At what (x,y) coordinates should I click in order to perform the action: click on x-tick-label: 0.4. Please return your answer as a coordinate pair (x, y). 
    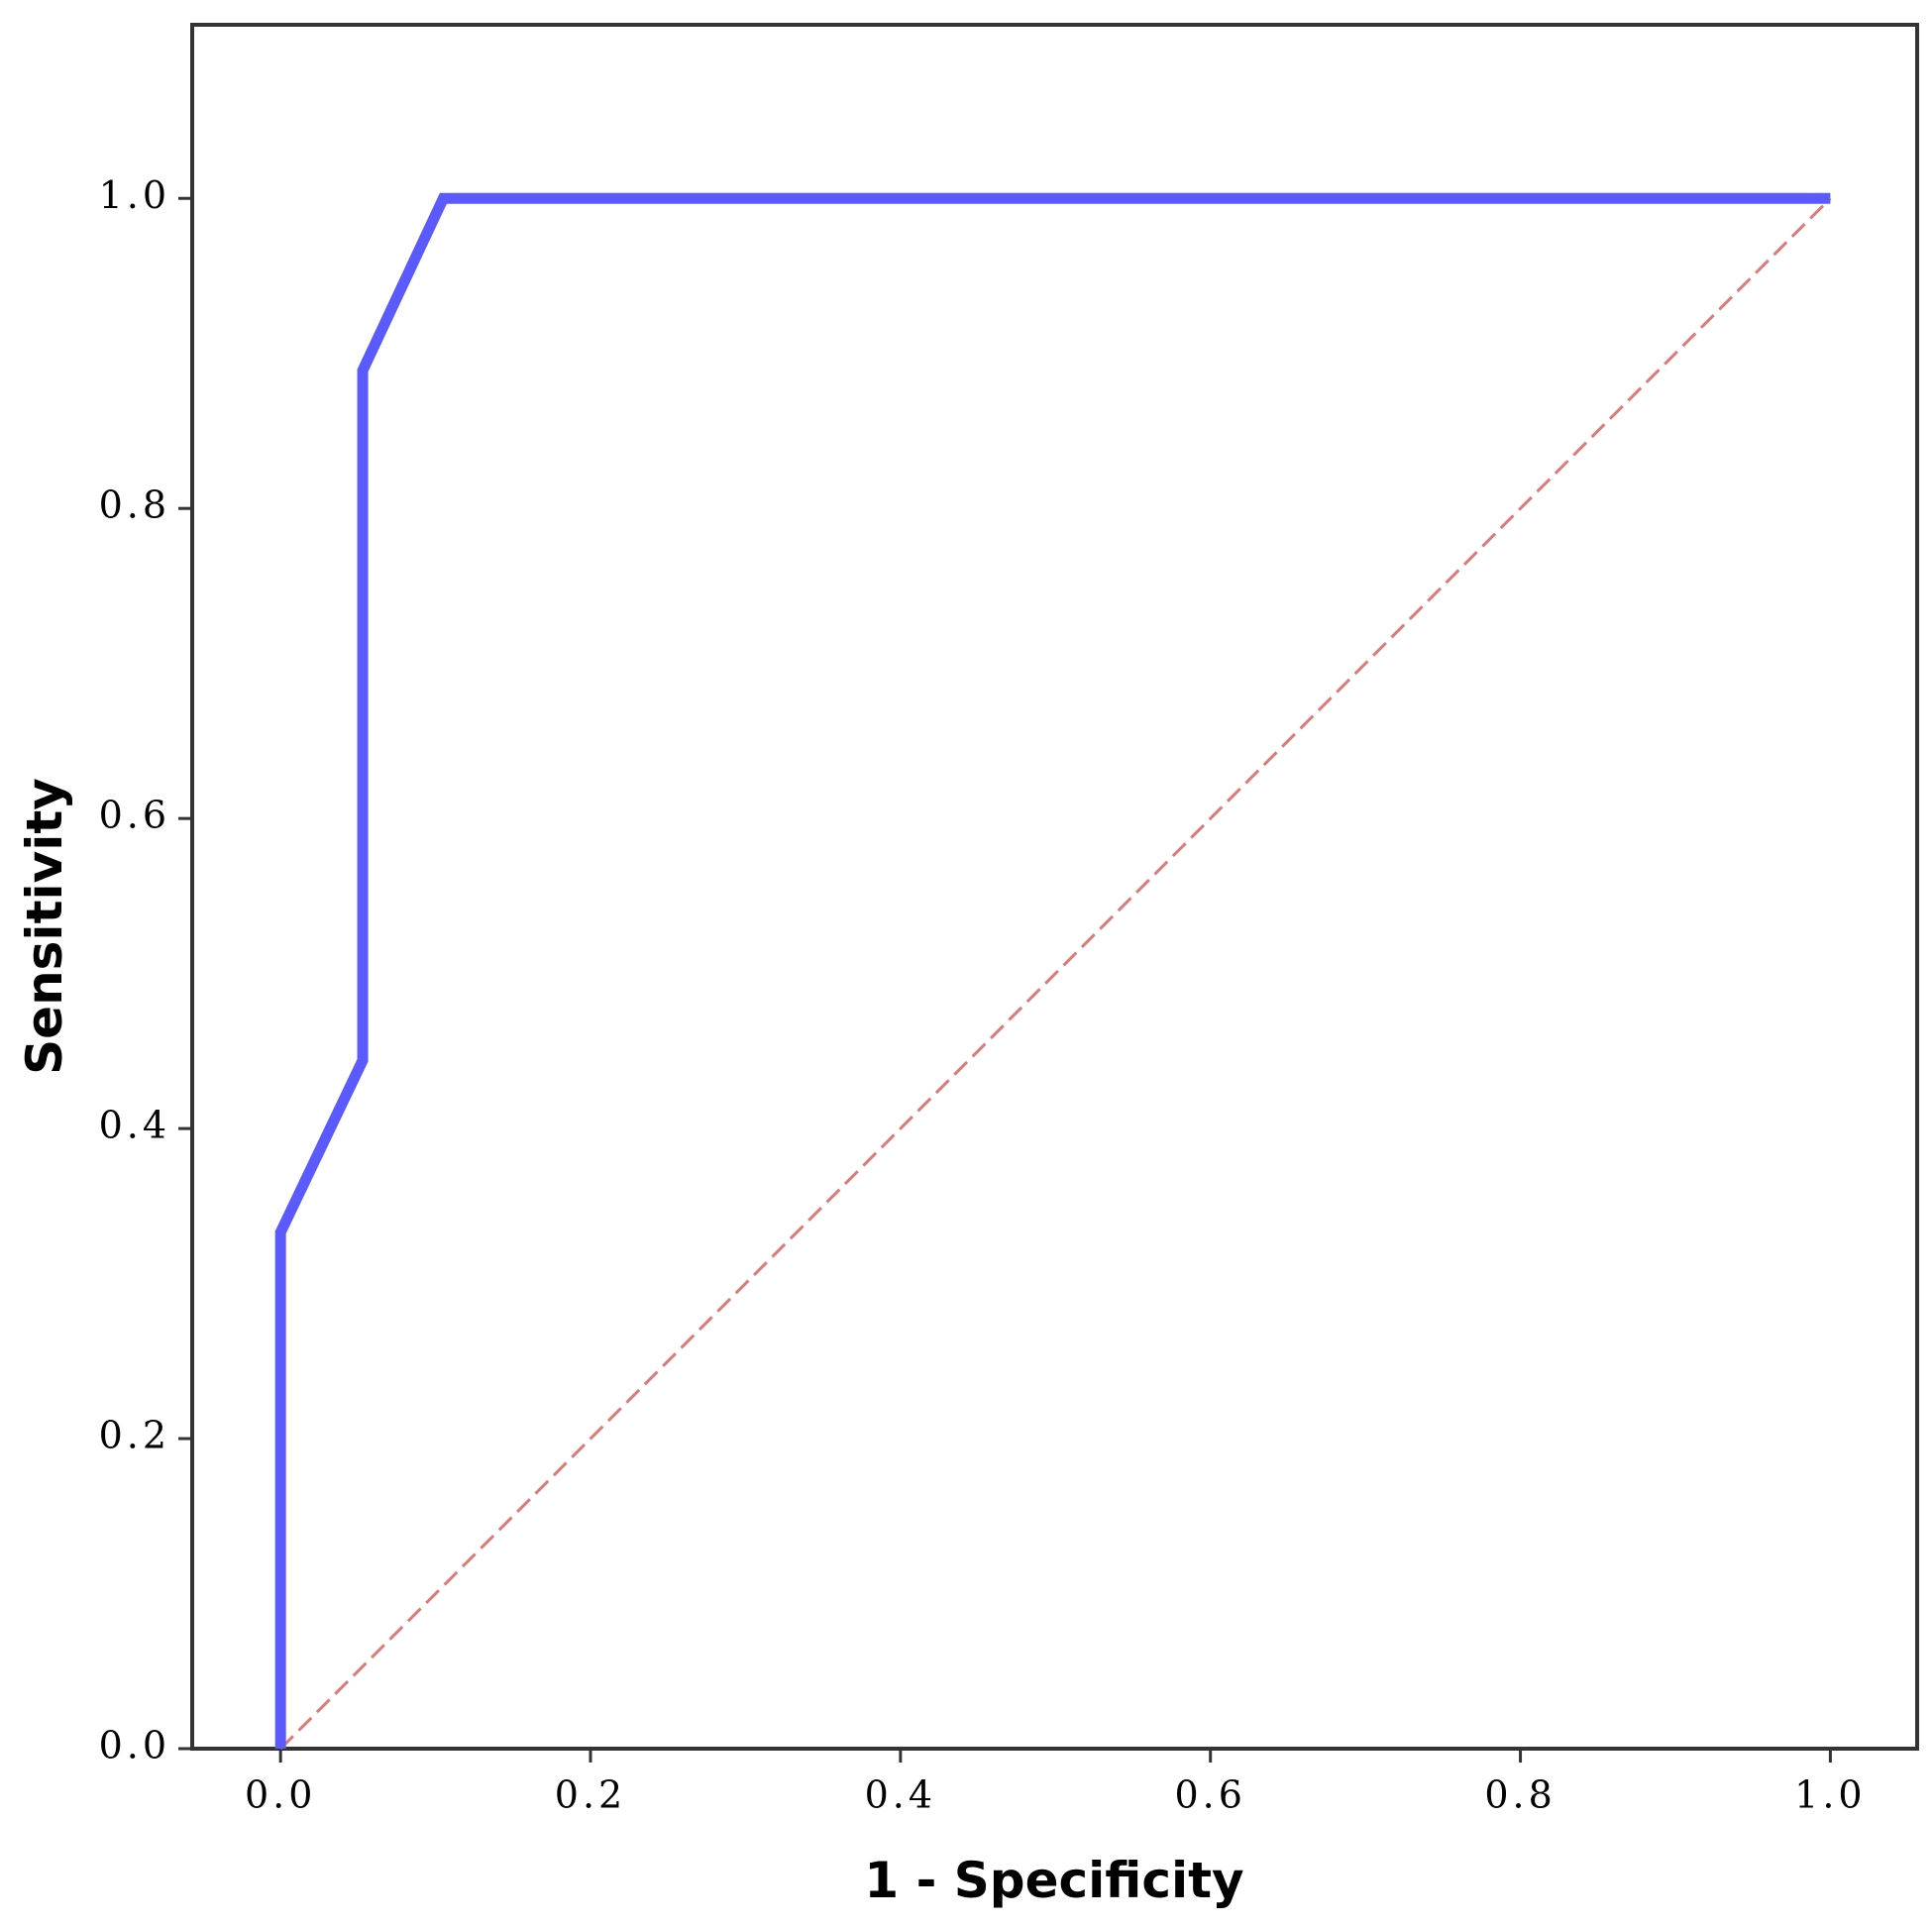
    Looking at the image, I should click on (901, 1795).